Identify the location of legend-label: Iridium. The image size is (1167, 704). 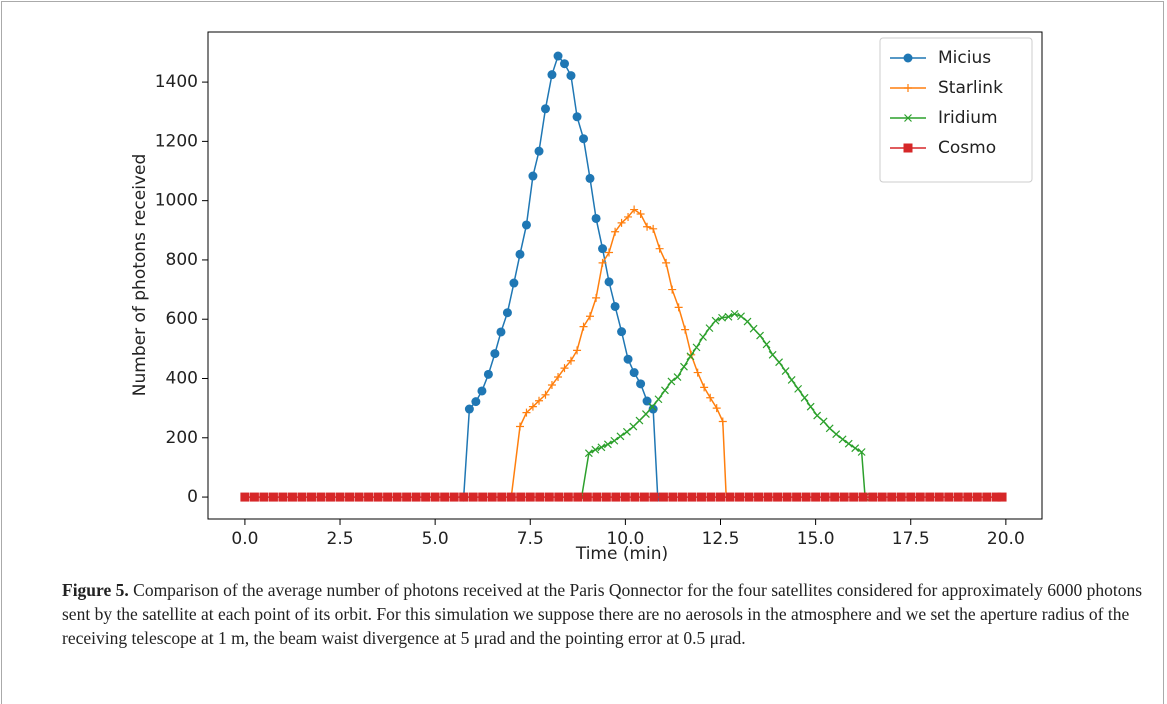
(968, 118).